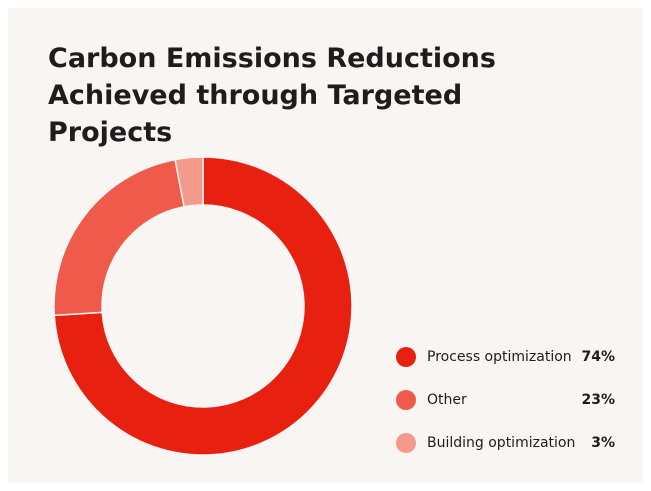 The image size is (651, 491). I want to click on legend-value: 3%, so click(603, 443).